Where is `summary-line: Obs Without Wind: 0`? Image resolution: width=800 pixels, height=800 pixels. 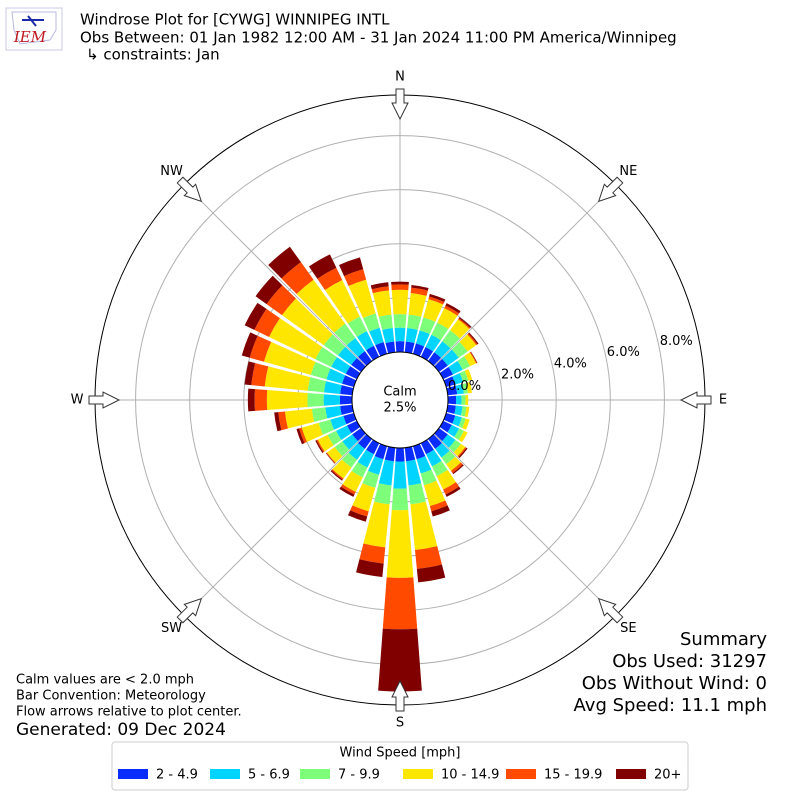
summary-line: Obs Without Wind: 0 is located at coordinates (674, 683).